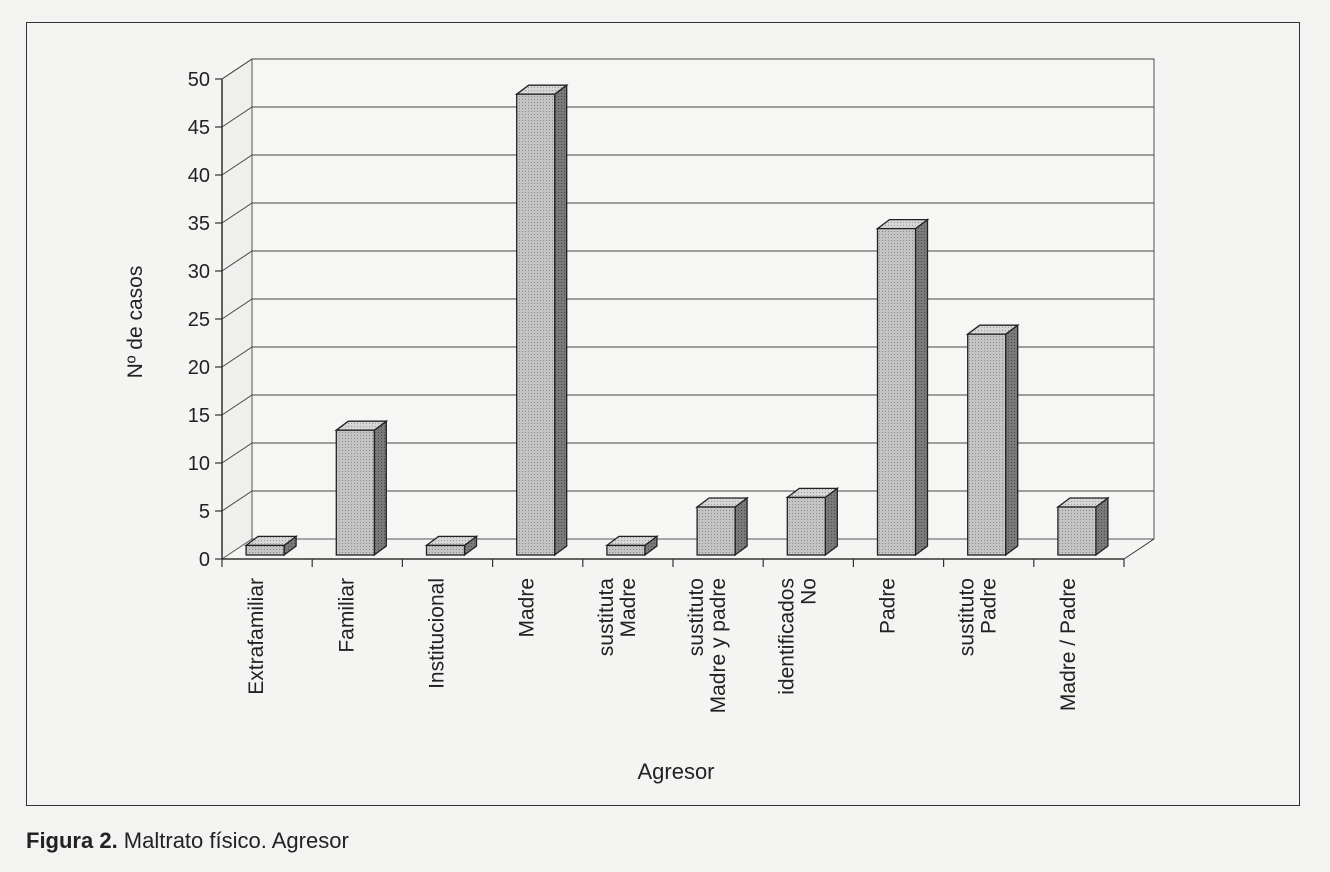 The width and height of the screenshot is (1330, 872). Describe the element at coordinates (978, 617) in the screenshot. I see `x-tick-label: Padresustituto` at that location.